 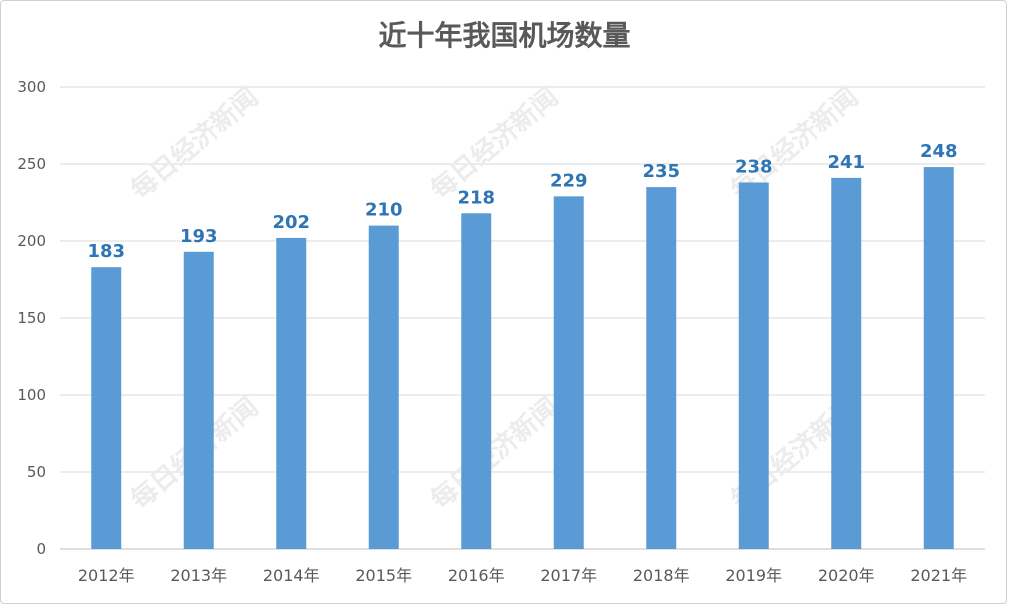 What do you see at coordinates (939, 151) in the screenshot?
I see `data-label: 248` at bounding box center [939, 151].